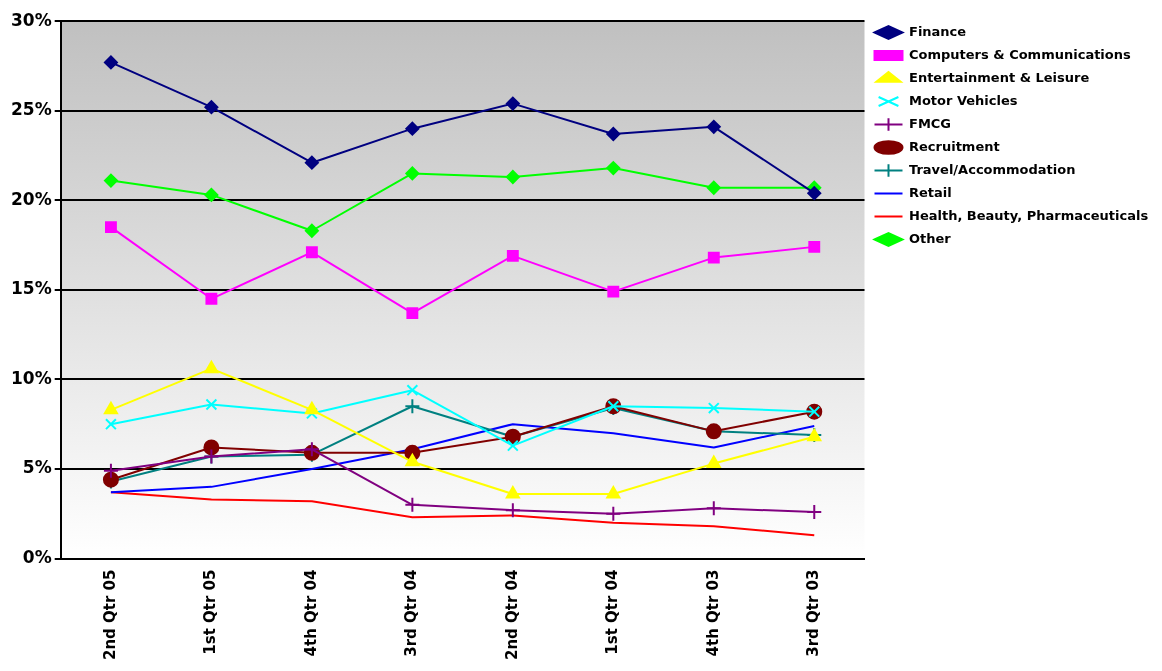  I want to click on y-tick-label: 15%, so click(31, 288).